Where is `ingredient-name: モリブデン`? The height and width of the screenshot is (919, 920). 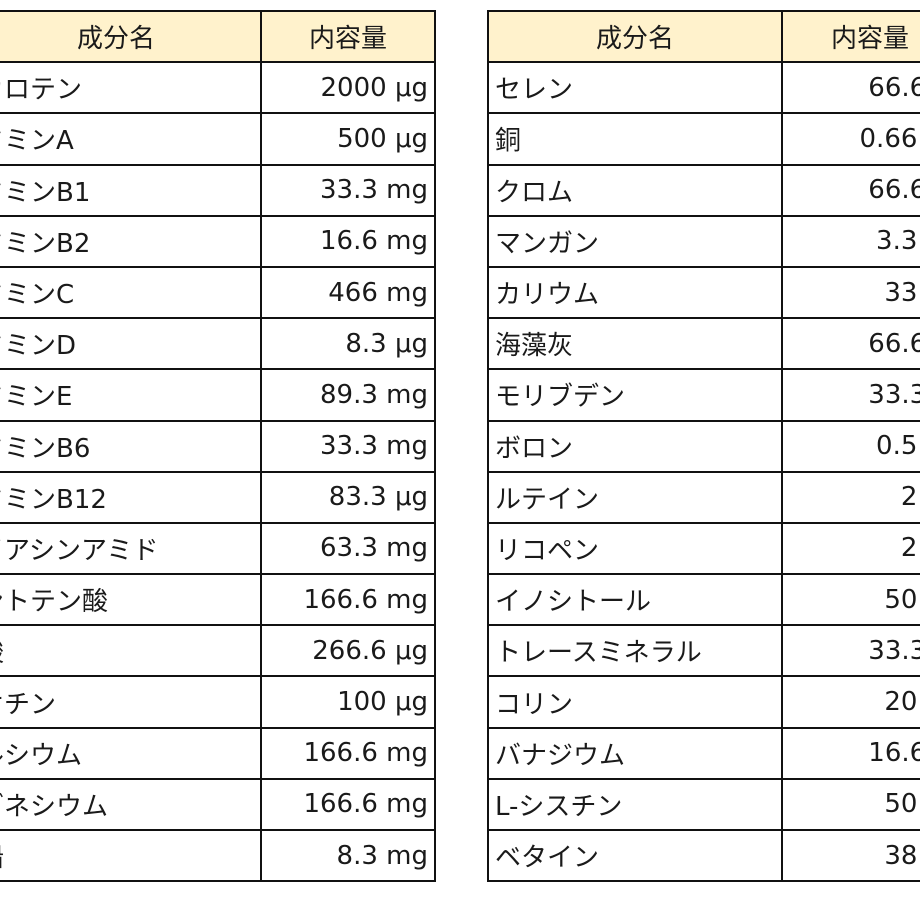
ingredient-name: モリブデン is located at coordinates (635, 395).